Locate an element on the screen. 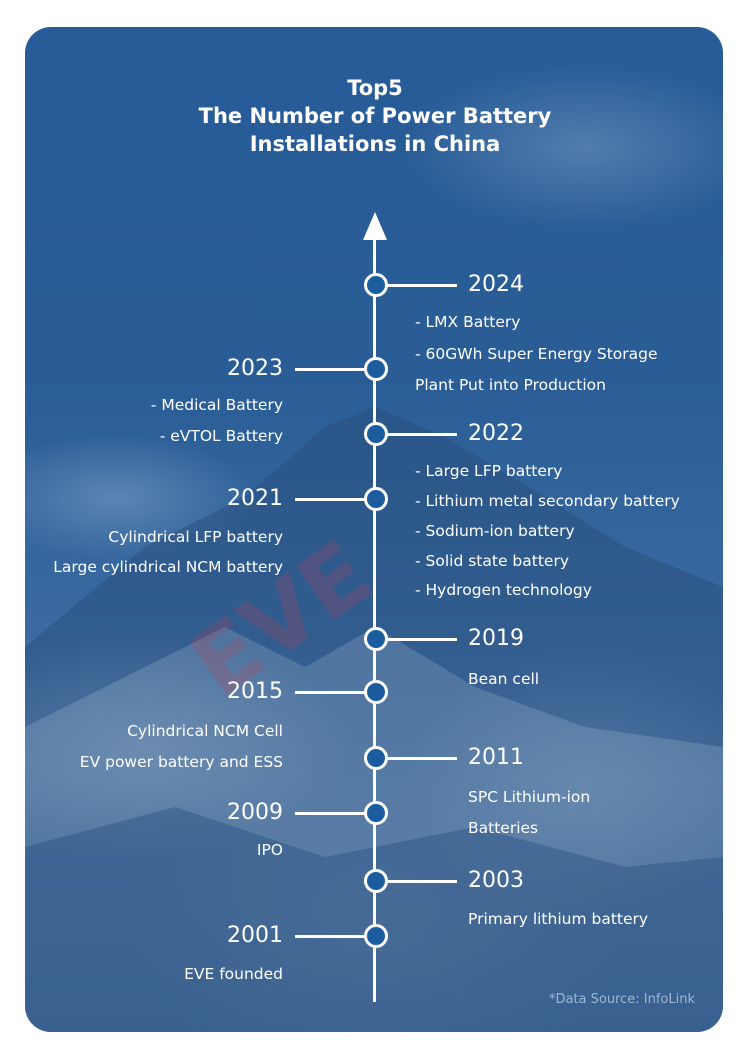 Image resolution: width=750 pixels, height=1040 pixels. year-label: 2011 is located at coordinates (496, 757).